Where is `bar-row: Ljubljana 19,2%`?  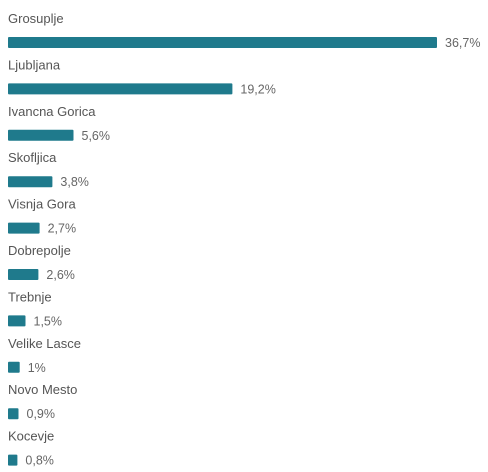
bar-row: Ljubljana 19,2% is located at coordinates (142, 76).